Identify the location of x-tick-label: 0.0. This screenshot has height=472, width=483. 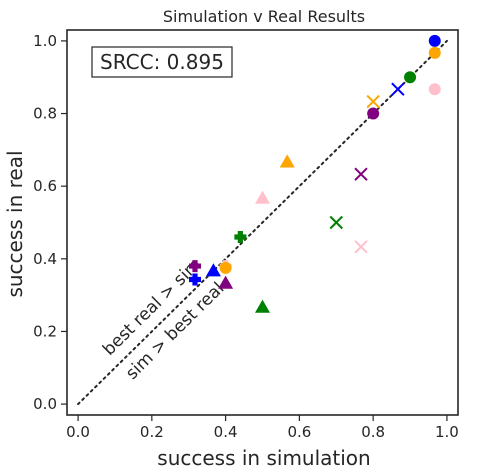
(78, 432).